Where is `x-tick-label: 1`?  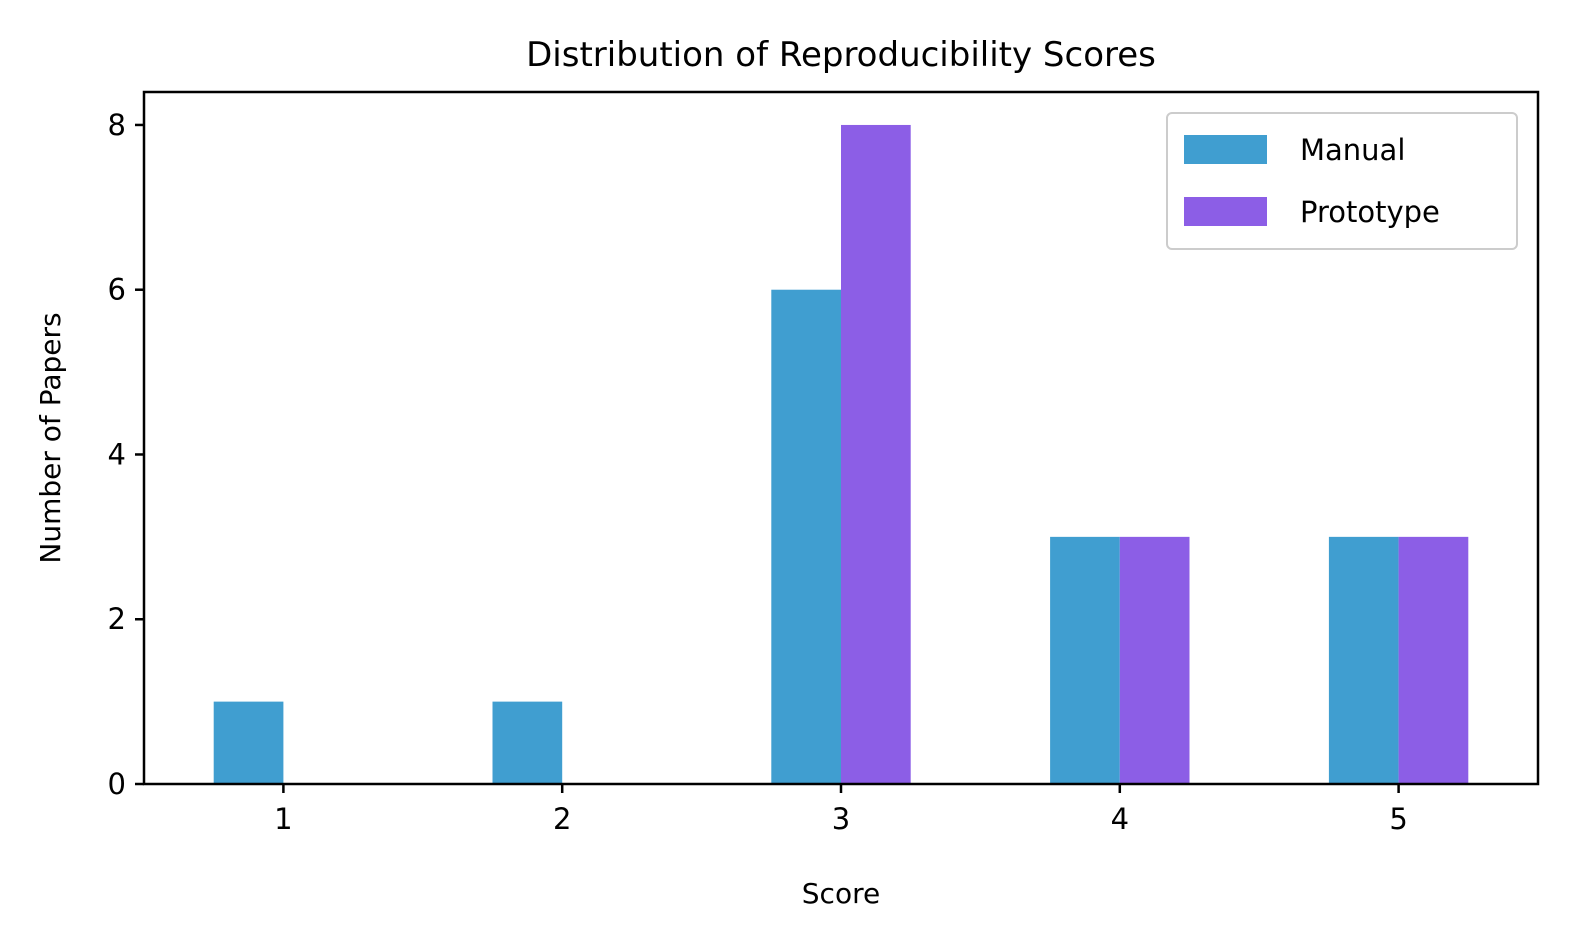
x-tick-label: 1 is located at coordinates (283, 819).